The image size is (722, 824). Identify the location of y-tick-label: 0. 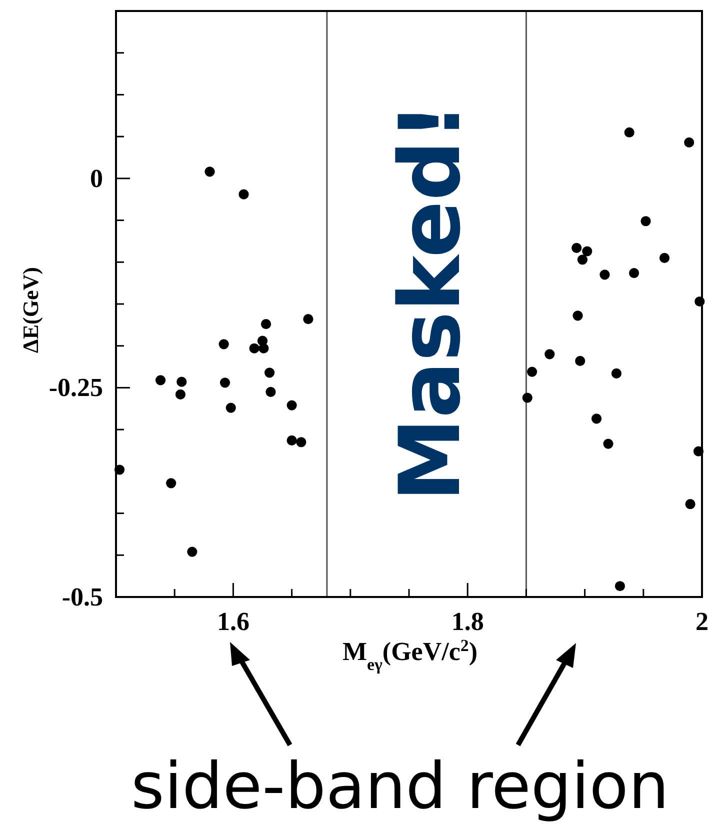
(96, 178).